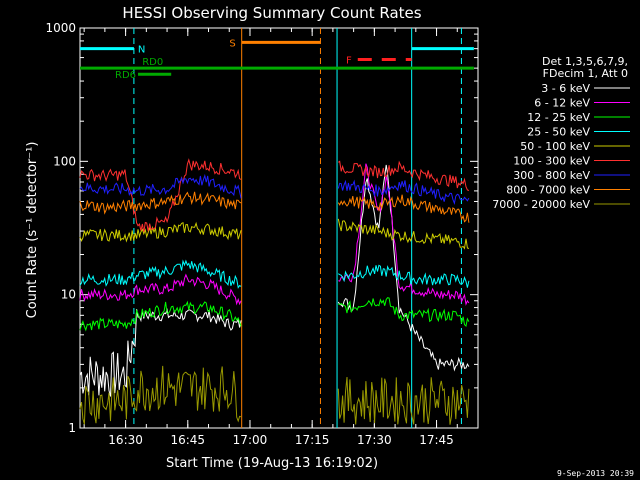 The height and width of the screenshot is (480, 640). What do you see at coordinates (374, 440) in the screenshot?
I see `x-tick-label: 17:30` at bounding box center [374, 440].